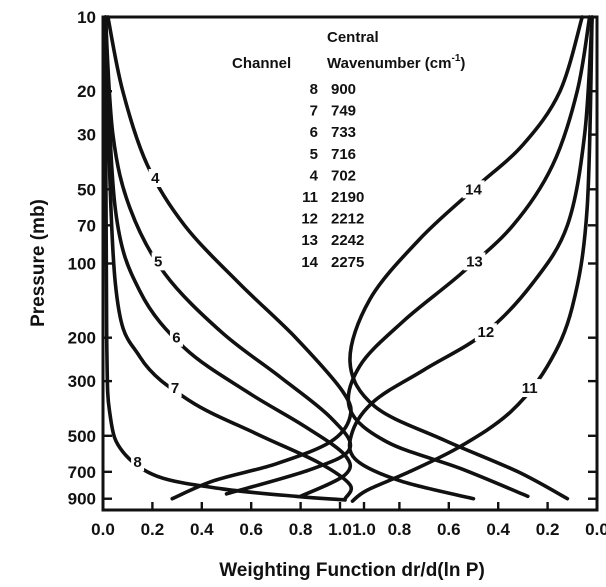  I want to click on channel-7-label-background, so click(175, 388).